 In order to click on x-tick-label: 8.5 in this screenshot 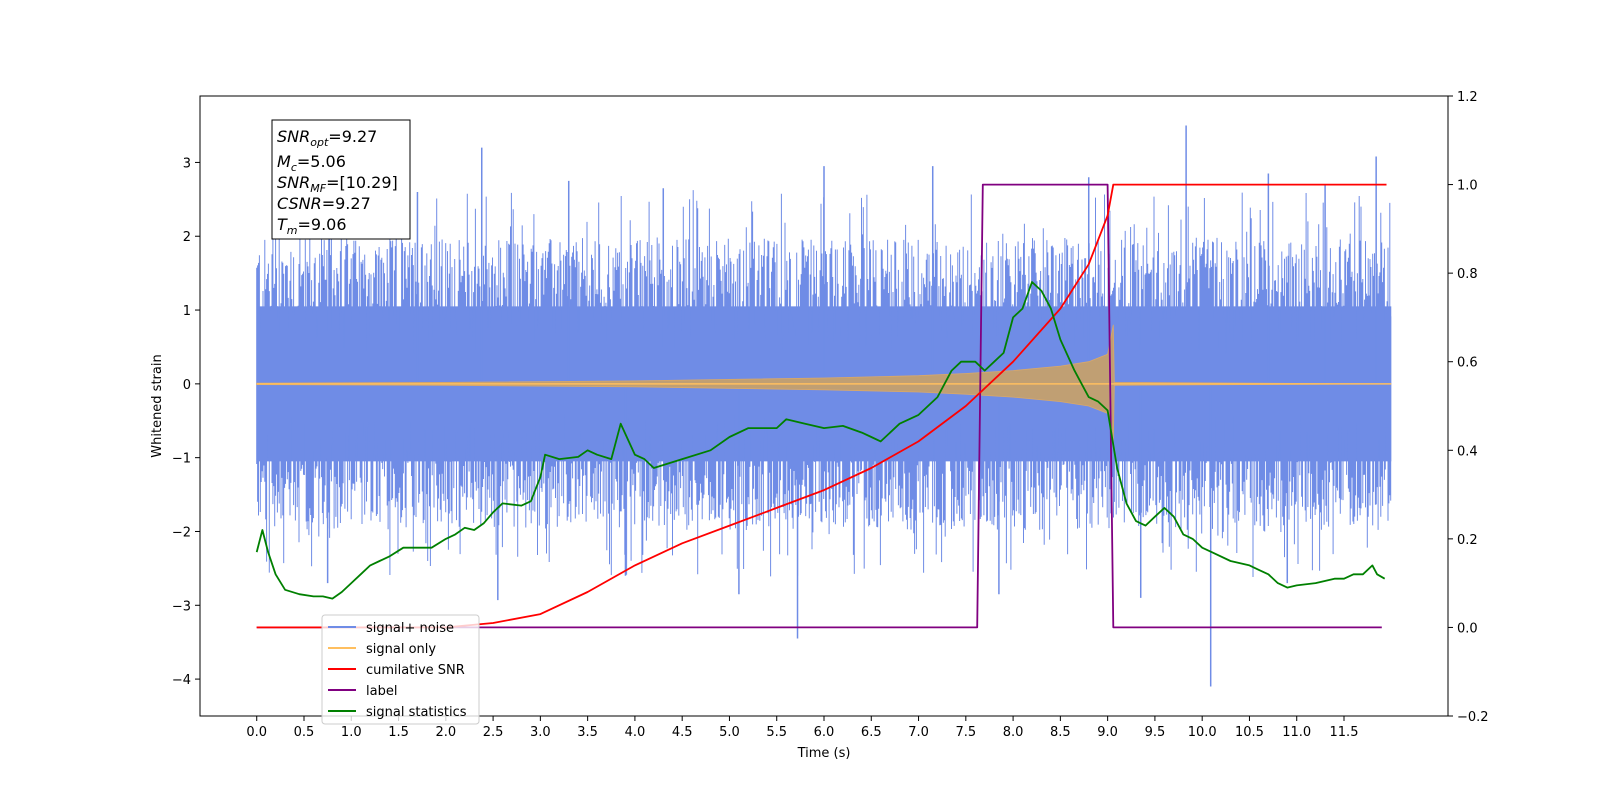, I will do `click(1060, 732)`.